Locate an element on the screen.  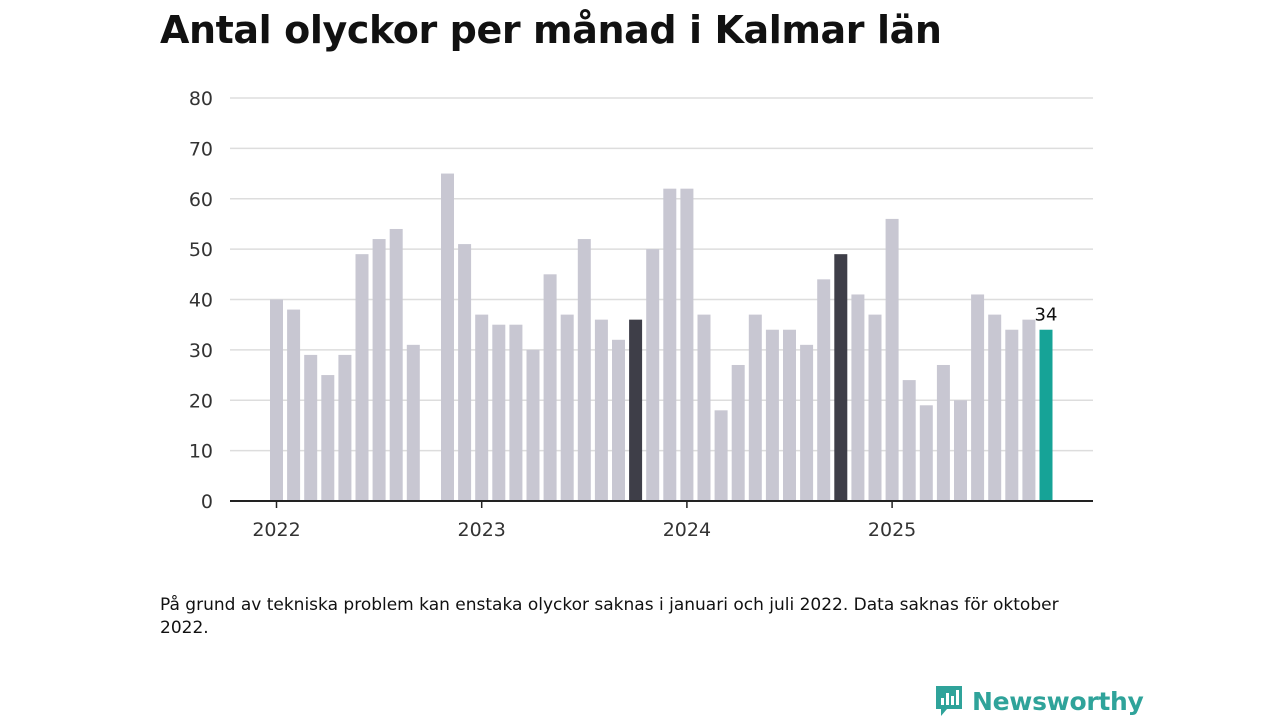
y-tick-label: 0 is located at coordinates (207, 502).